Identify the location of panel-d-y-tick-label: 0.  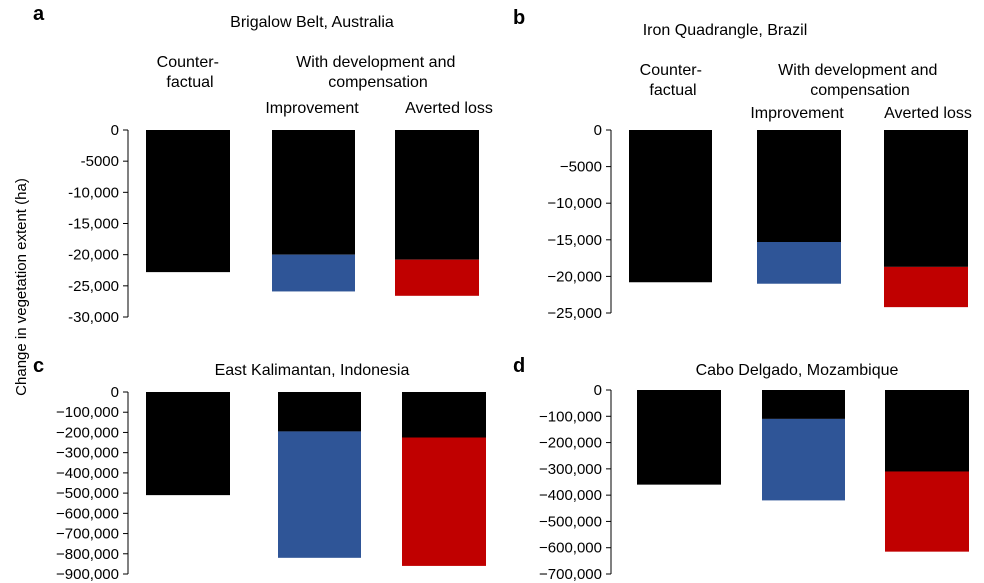
(598, 390).